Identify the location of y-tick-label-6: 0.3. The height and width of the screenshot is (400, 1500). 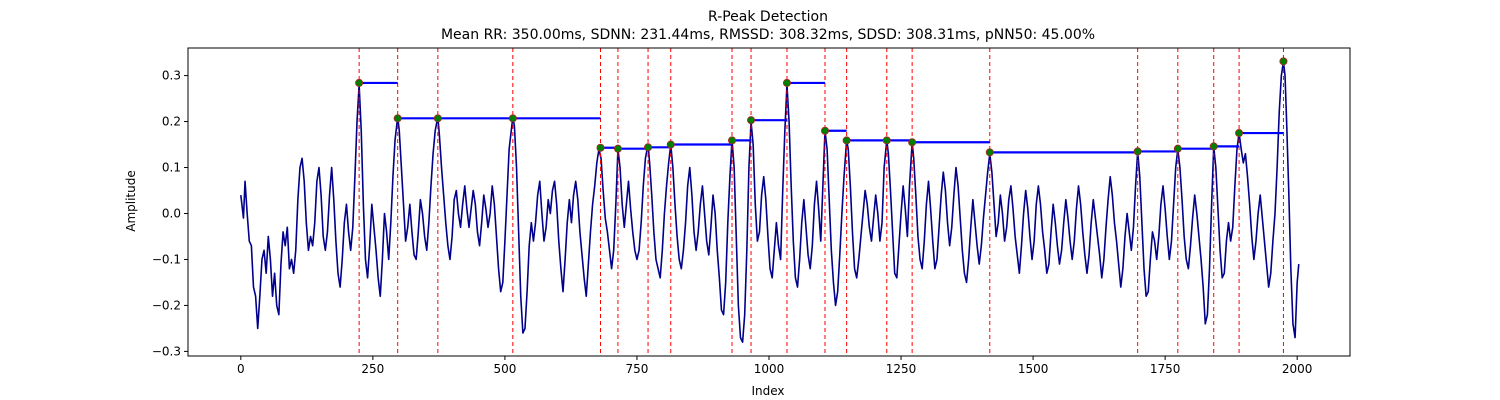
(171, 76).